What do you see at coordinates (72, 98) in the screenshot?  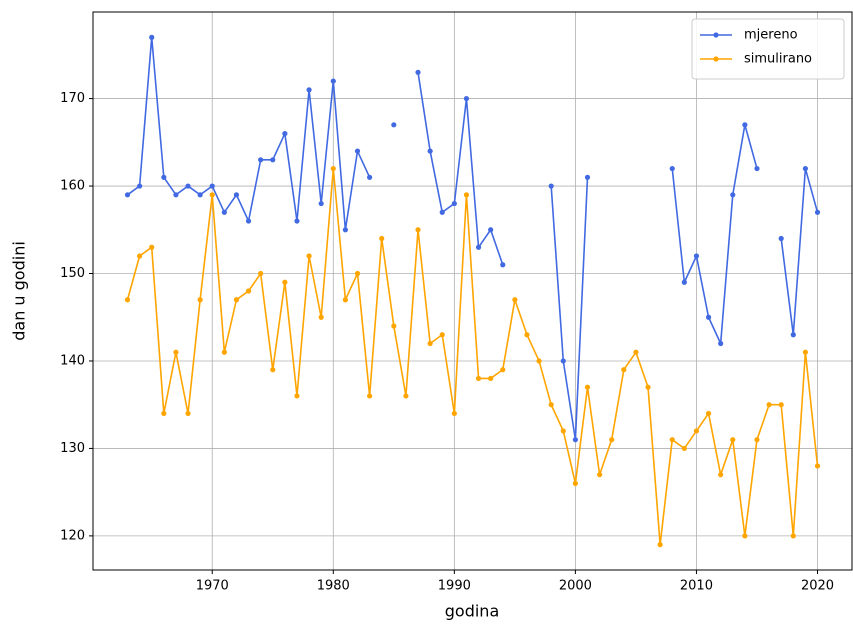 I see `y-tick-label: 170` at bounding box center [72, 98].